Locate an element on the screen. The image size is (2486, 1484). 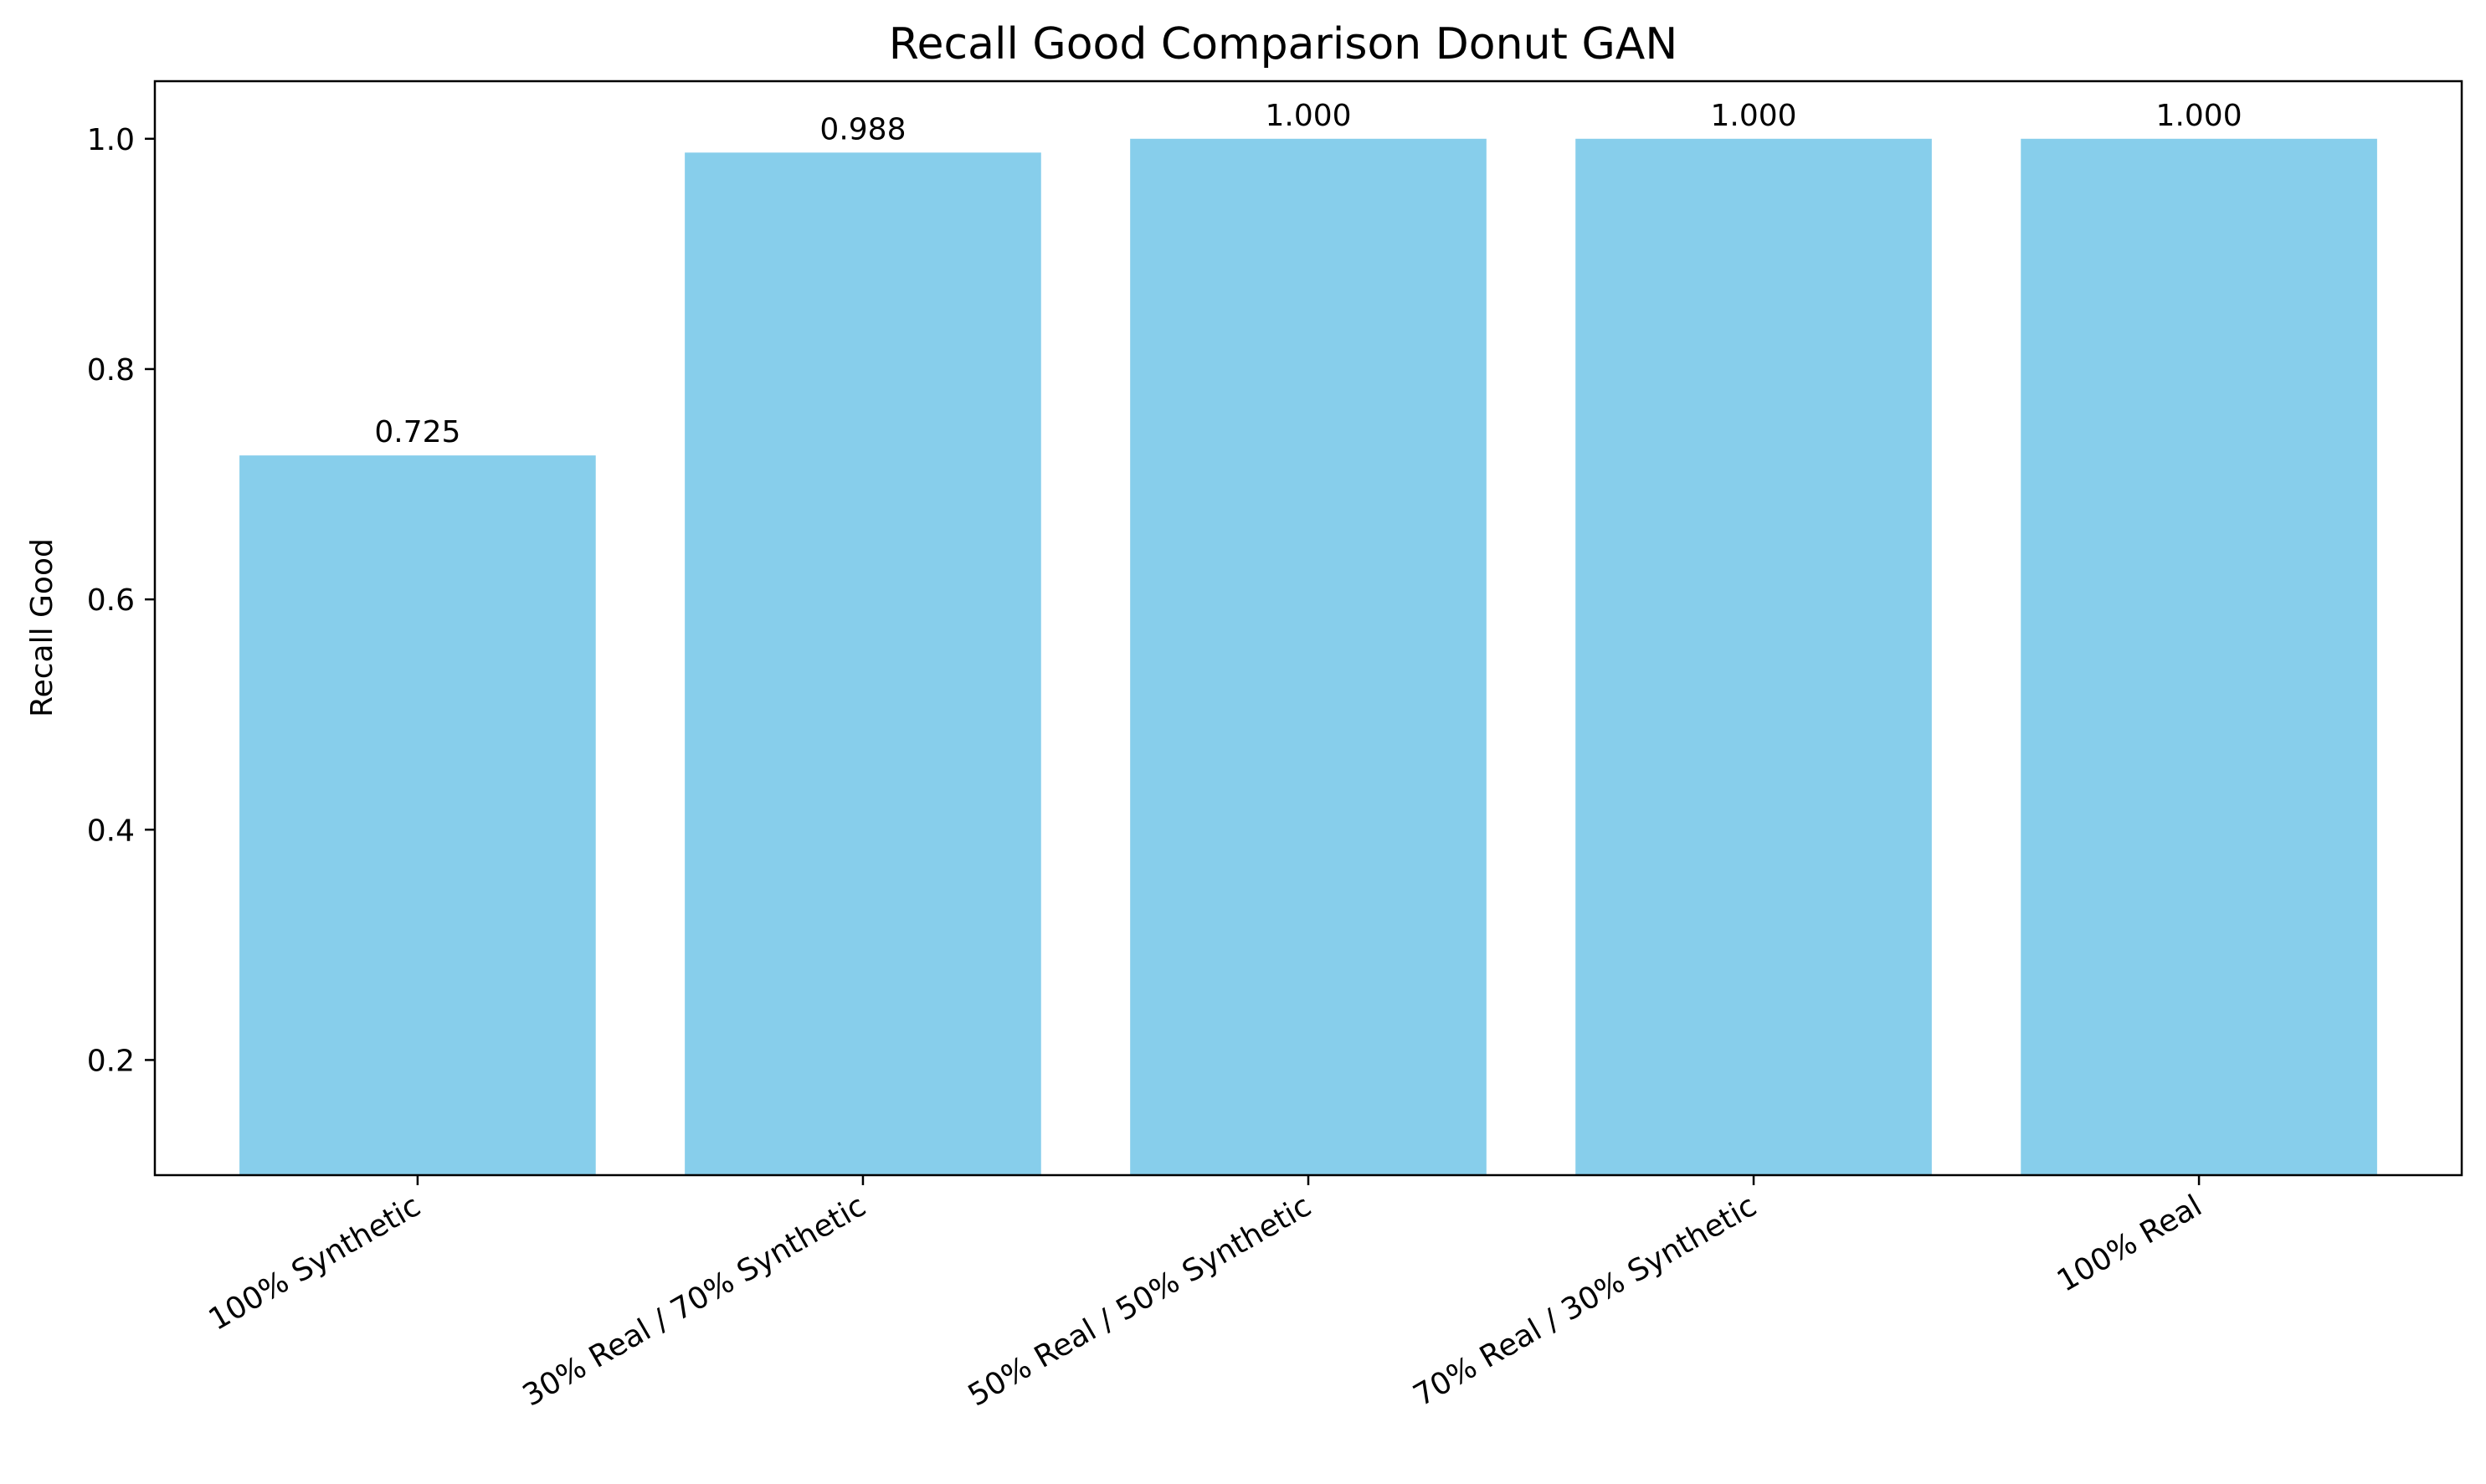
data-label-5: 1.000 is located at coordinates (2199, 116).